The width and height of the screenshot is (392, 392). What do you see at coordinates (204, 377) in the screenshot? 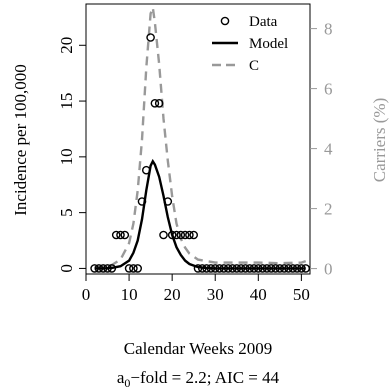
I see `subtitle-suffix: −fold = 2.2; AIC = 44` at bounding box center [204, 377].